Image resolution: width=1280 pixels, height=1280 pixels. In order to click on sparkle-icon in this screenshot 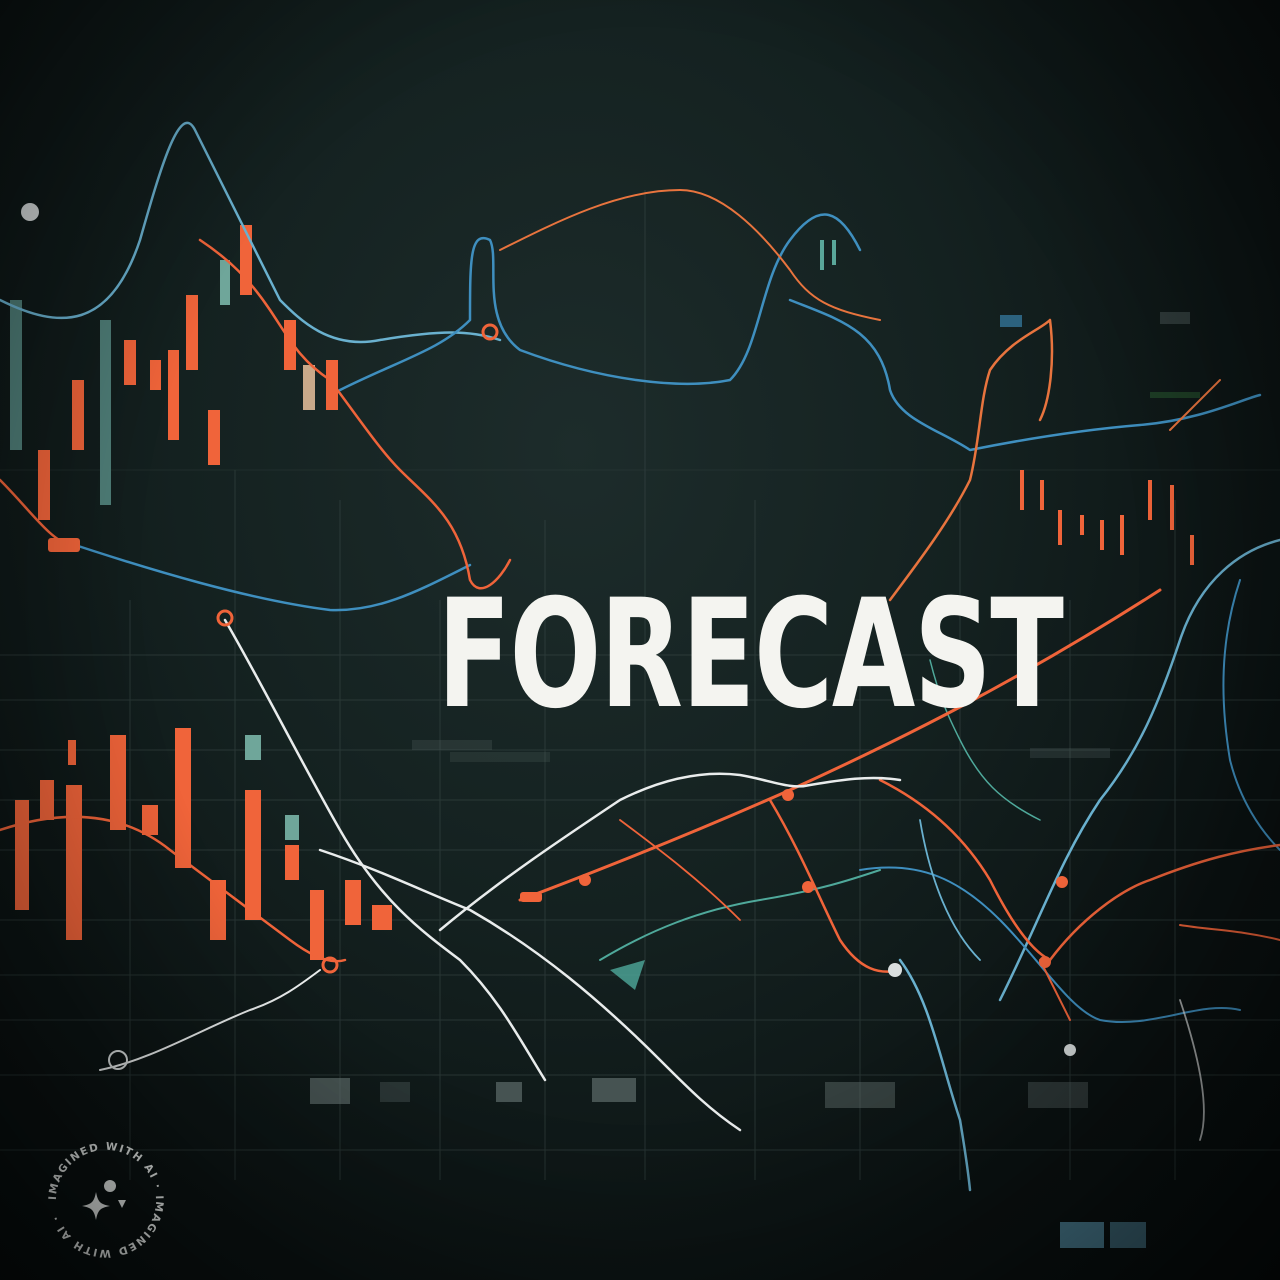, I will do `click(104, 1200)`.